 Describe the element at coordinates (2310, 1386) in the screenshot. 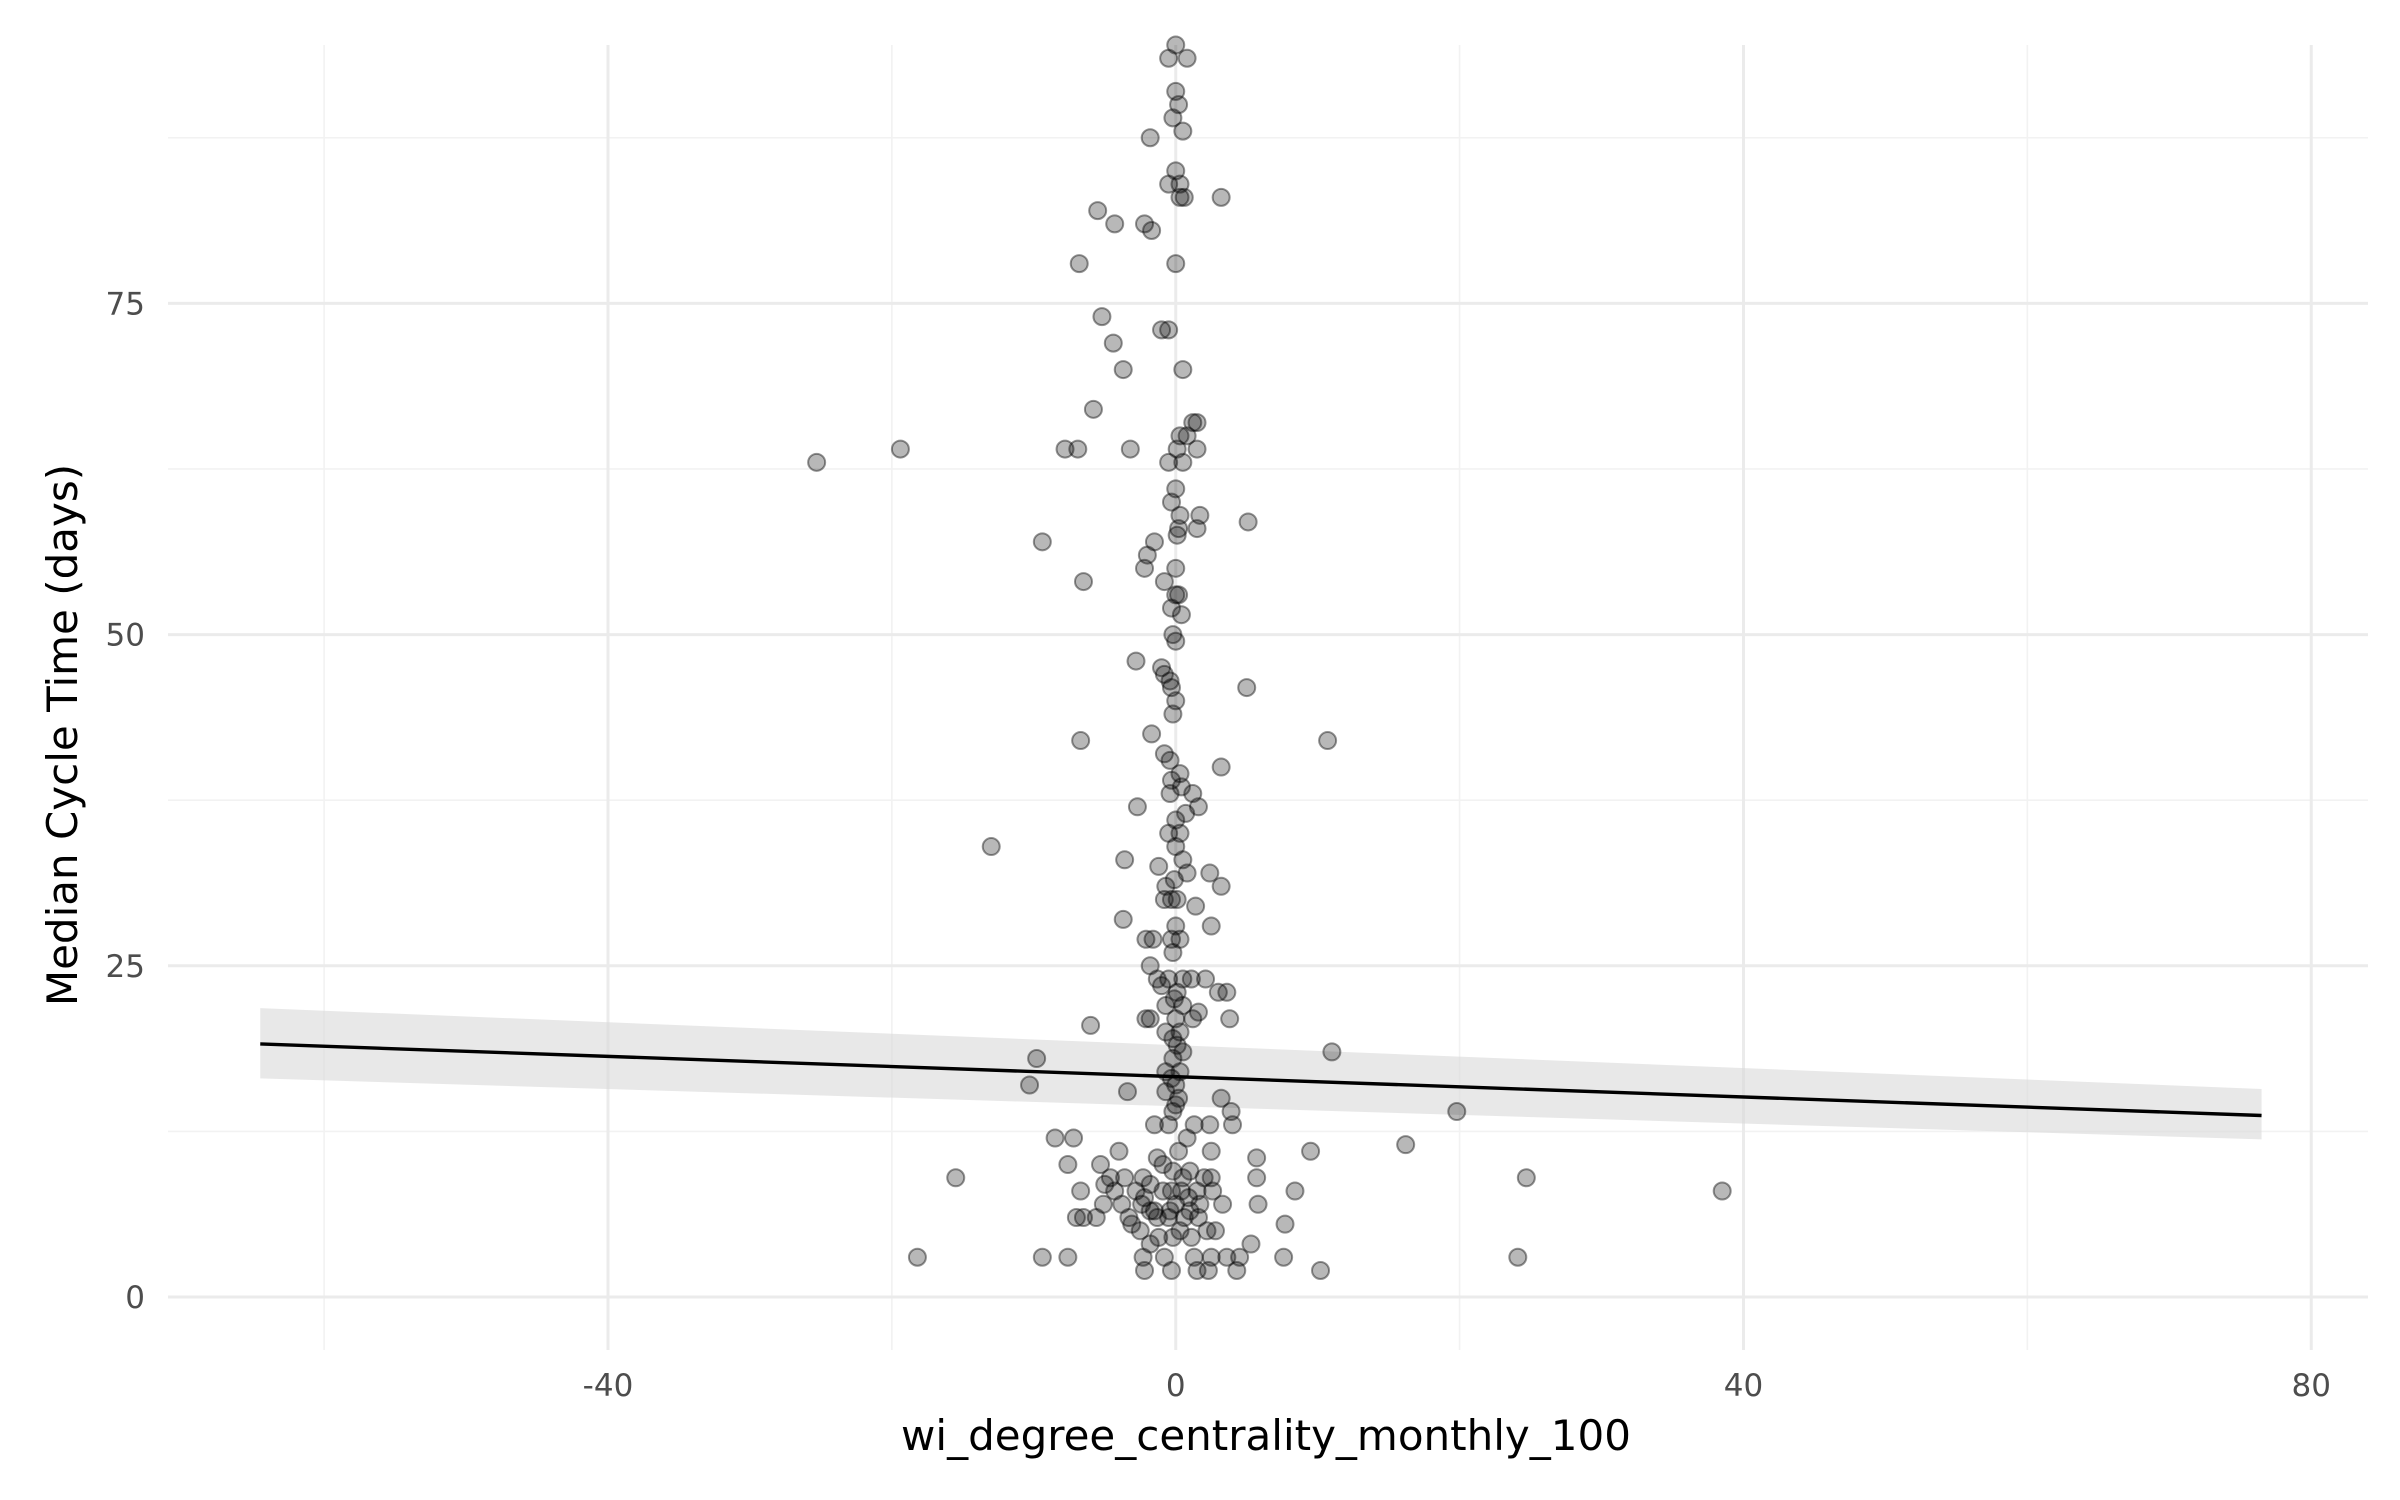

I see `x-tick-label: 80` at that location.